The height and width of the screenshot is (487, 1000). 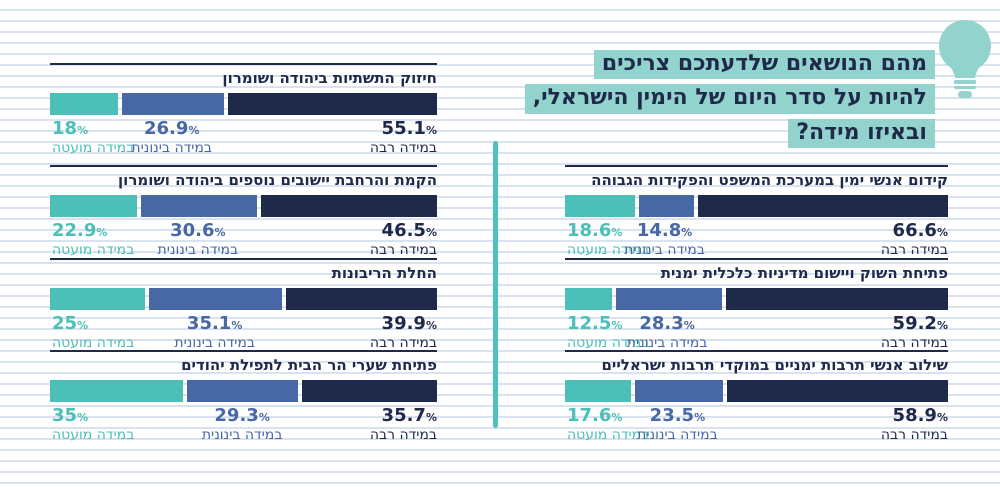 What do you see at coordinates (730, 133) in the screenshot?
I see `title-line-3: ובאיזו מידה?` at bounding box center [730, 133].